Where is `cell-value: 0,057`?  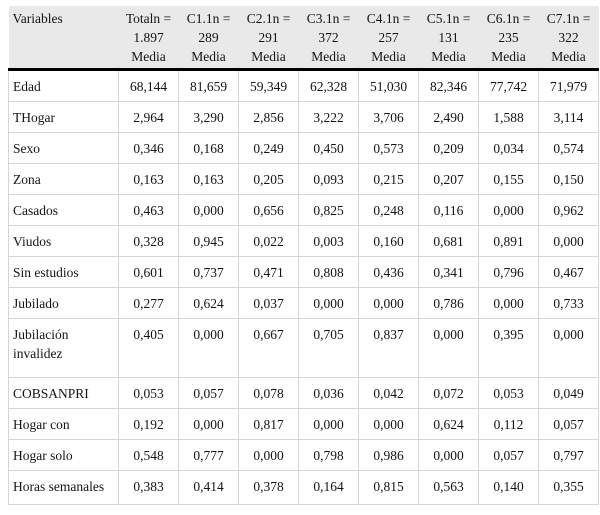 cell-value: 0,057 is located at coordinates (208, 393).